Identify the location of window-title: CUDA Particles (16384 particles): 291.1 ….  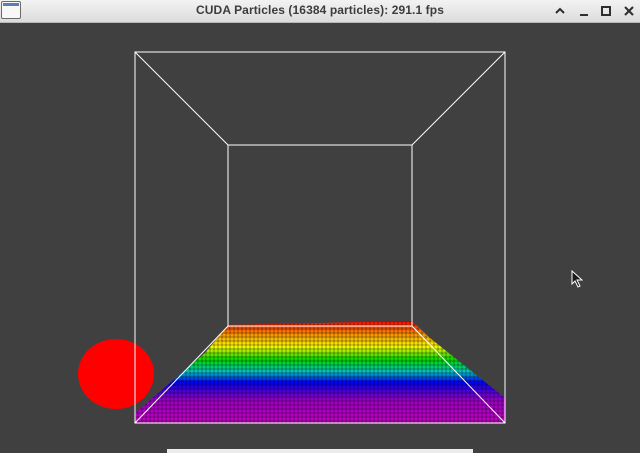
(320, 10).